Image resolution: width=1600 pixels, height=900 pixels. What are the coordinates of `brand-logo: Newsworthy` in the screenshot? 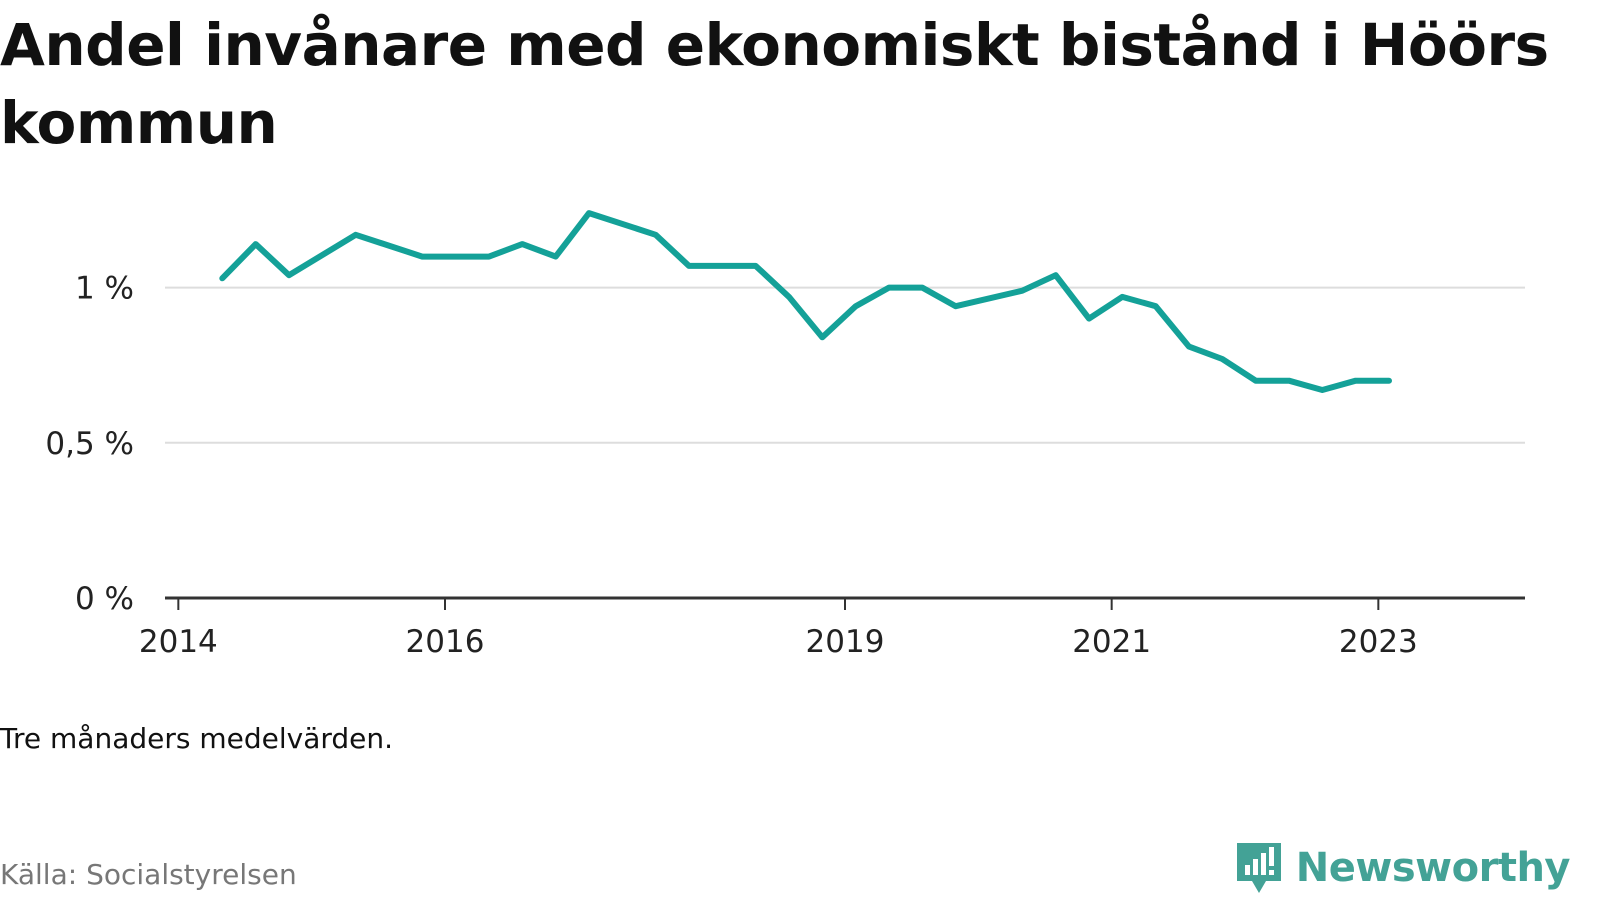 It's located at (1402, 868).